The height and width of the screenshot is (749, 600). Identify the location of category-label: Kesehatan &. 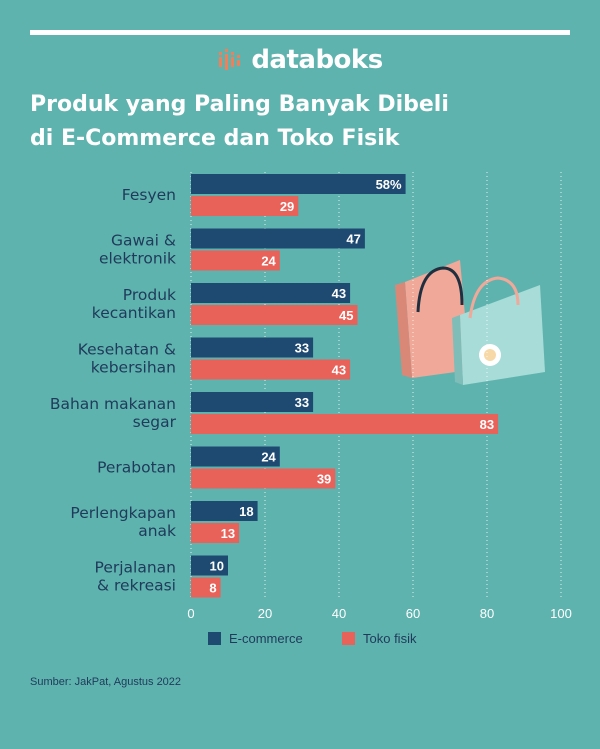
(127, 350).